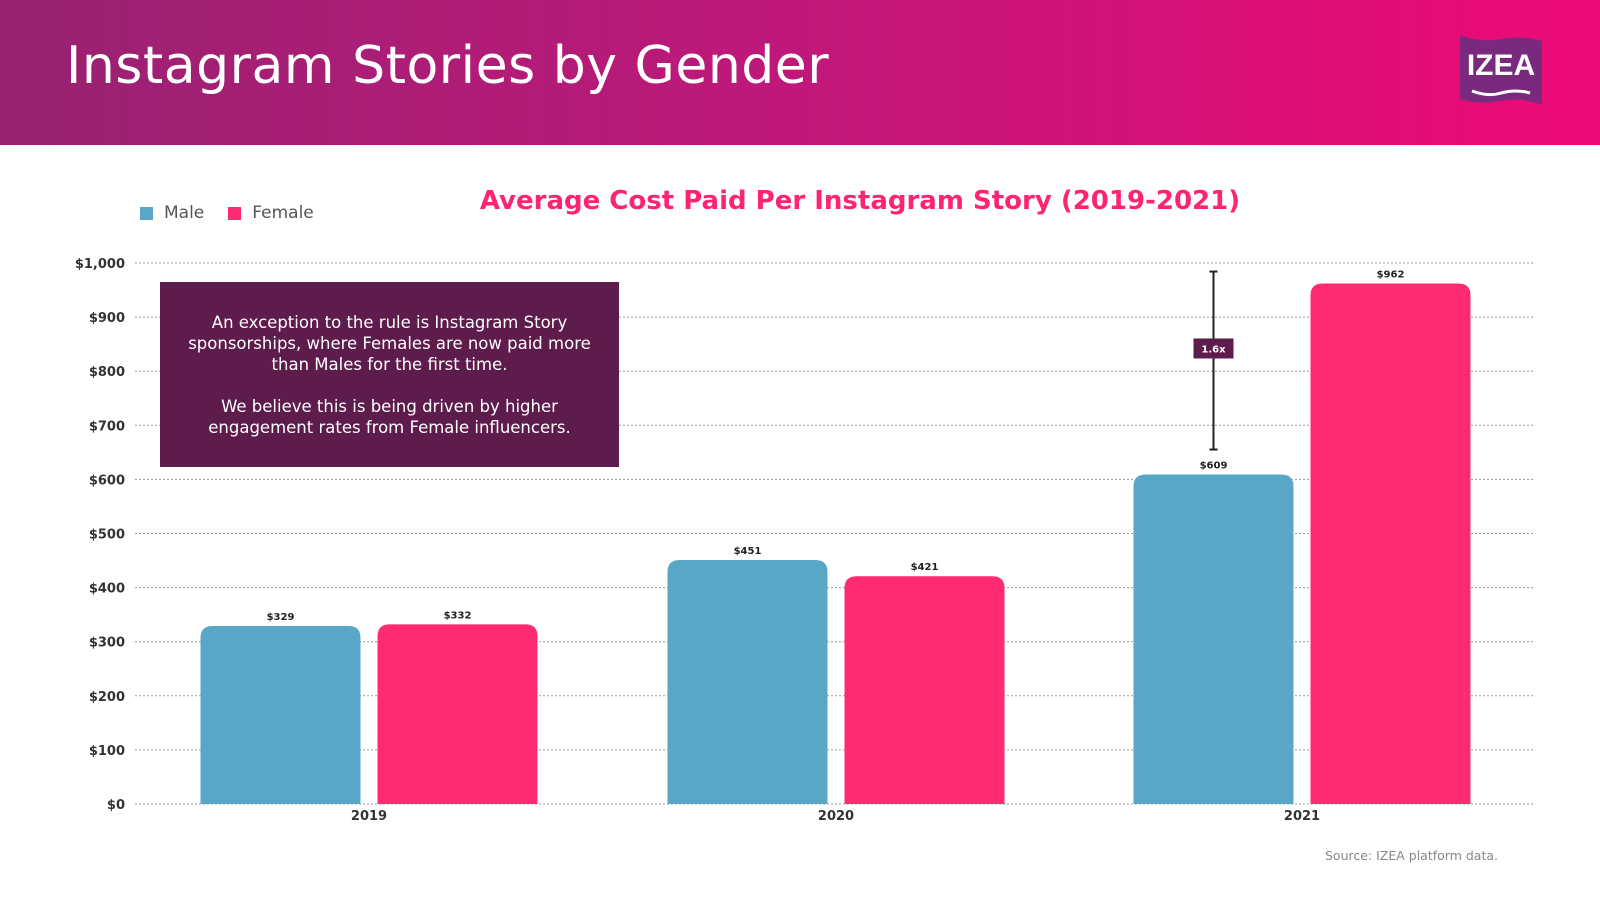 The height and width of the screenshot is (900, 1600). I want to click on y-tick-label: $800, so click(107, 372).